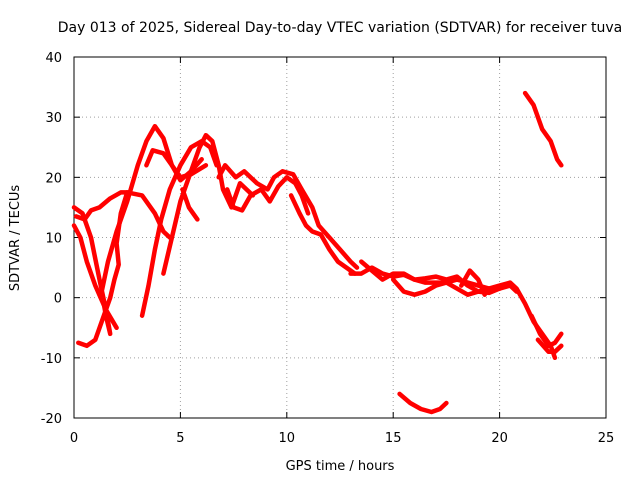 The width and height of the screenshot is (640, 480). Describe the element at coordinates (180, 438) in the screenshot. I see `x-tick-label: 5` at that location.